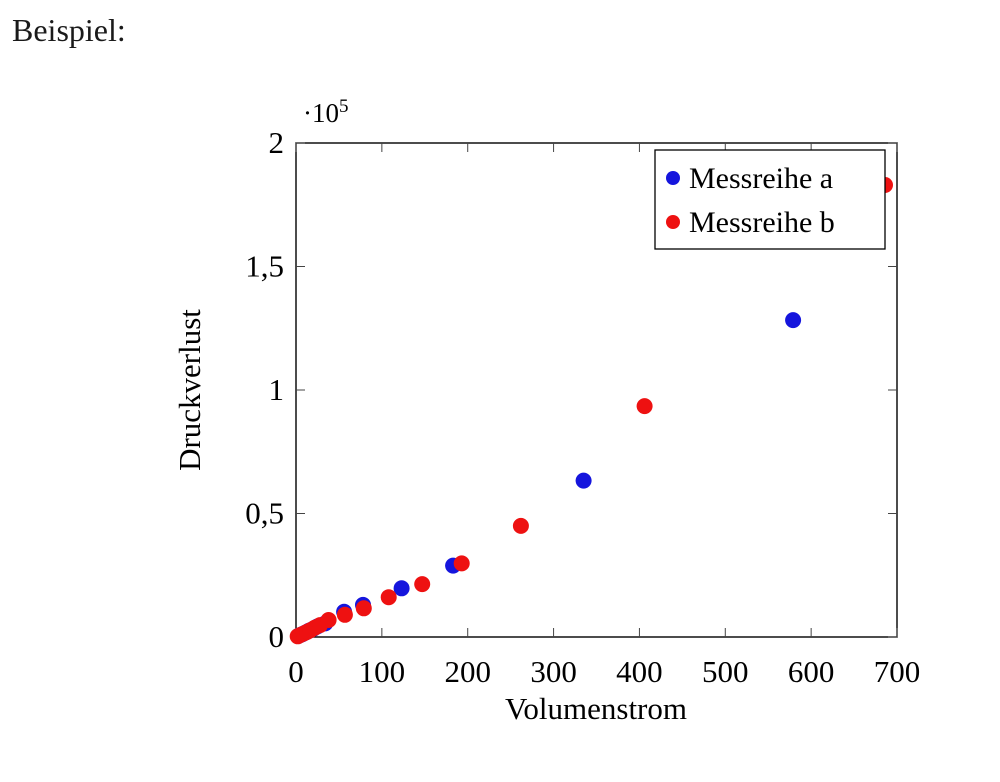  I want to click on legend-box, so click(770, 199).